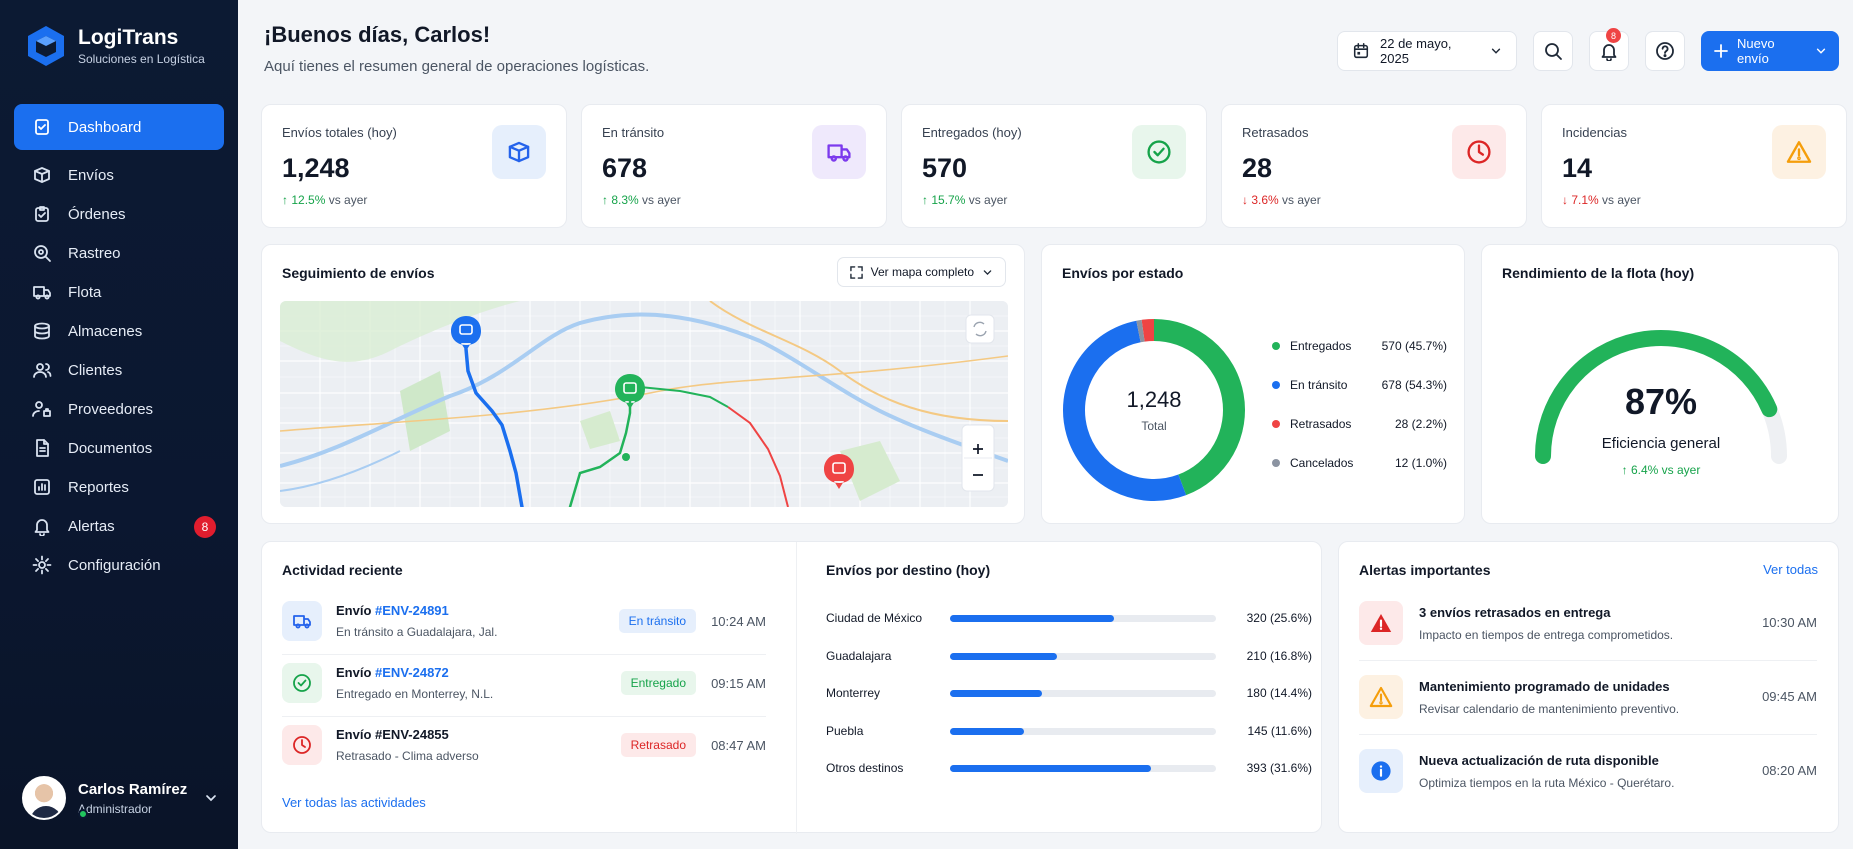 This screenshot has height=849, width=1853. Describe the element at coordinates (978, 458) in the screenshot. I see `zoom-controls` at that location.